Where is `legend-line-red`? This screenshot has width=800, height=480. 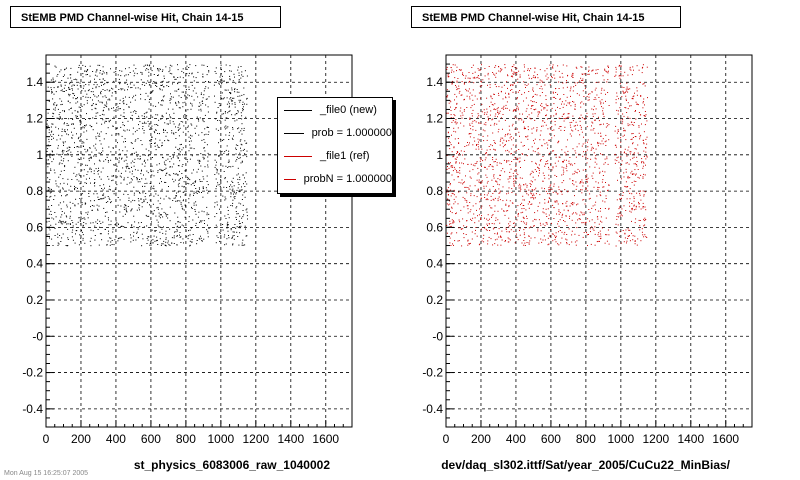
legend-line-red is located at coordinates (298, 156).